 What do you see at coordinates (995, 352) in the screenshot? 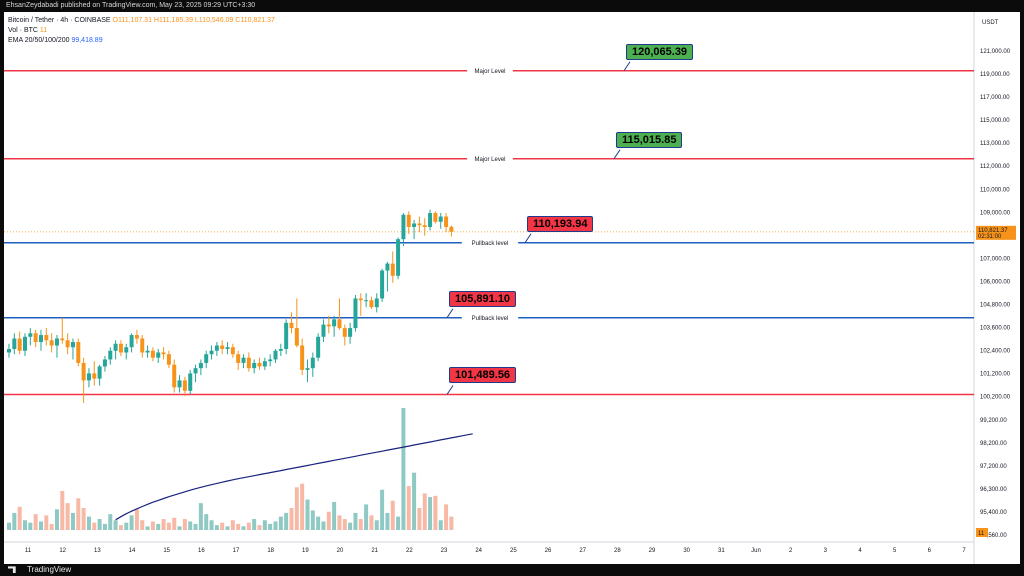
I see `price-tick-label: 102,400.00` at bounding box center [995, 352].